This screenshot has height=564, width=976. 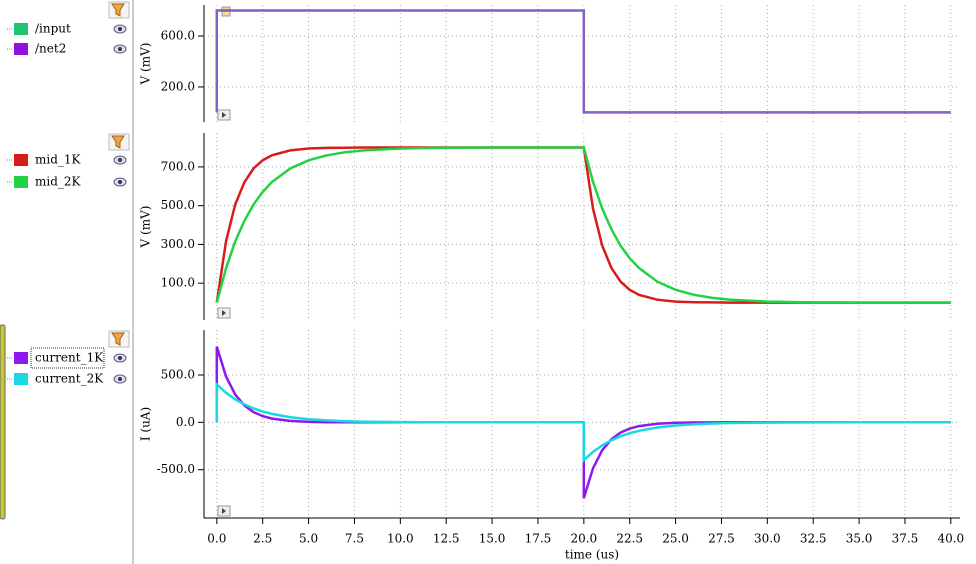 I want to click on x-tick-label: 25.0, so click(x=675, y=539).